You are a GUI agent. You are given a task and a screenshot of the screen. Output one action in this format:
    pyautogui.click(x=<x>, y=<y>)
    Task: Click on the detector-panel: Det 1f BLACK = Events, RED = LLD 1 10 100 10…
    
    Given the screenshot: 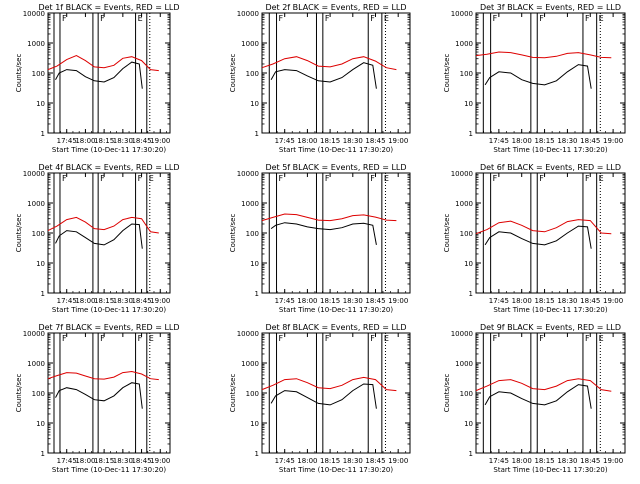 What is the action you would take?
    pyautogui.click(x=97, y=78)
    